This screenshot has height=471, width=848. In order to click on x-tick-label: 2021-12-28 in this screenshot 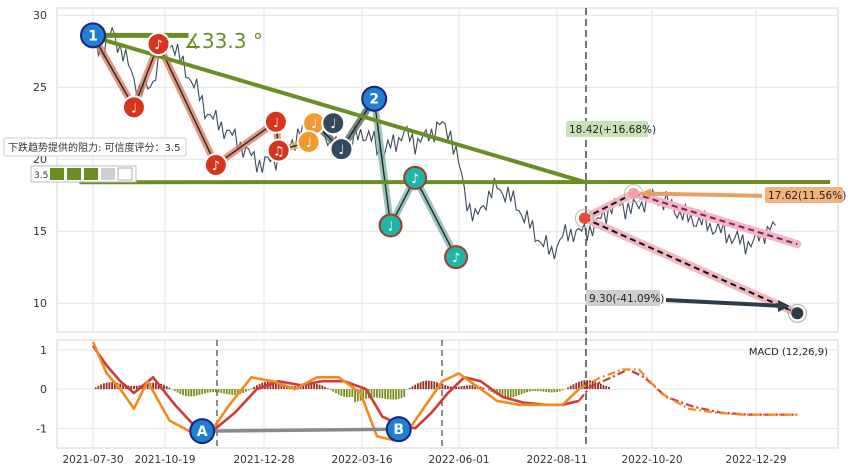, I will do `click(263, 460)`.